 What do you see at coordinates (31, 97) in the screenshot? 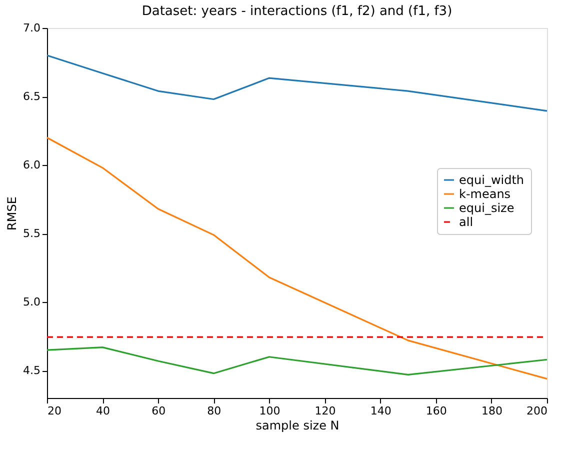
I see `y-tick-label: 6.5` at bounding box center [31, 97].